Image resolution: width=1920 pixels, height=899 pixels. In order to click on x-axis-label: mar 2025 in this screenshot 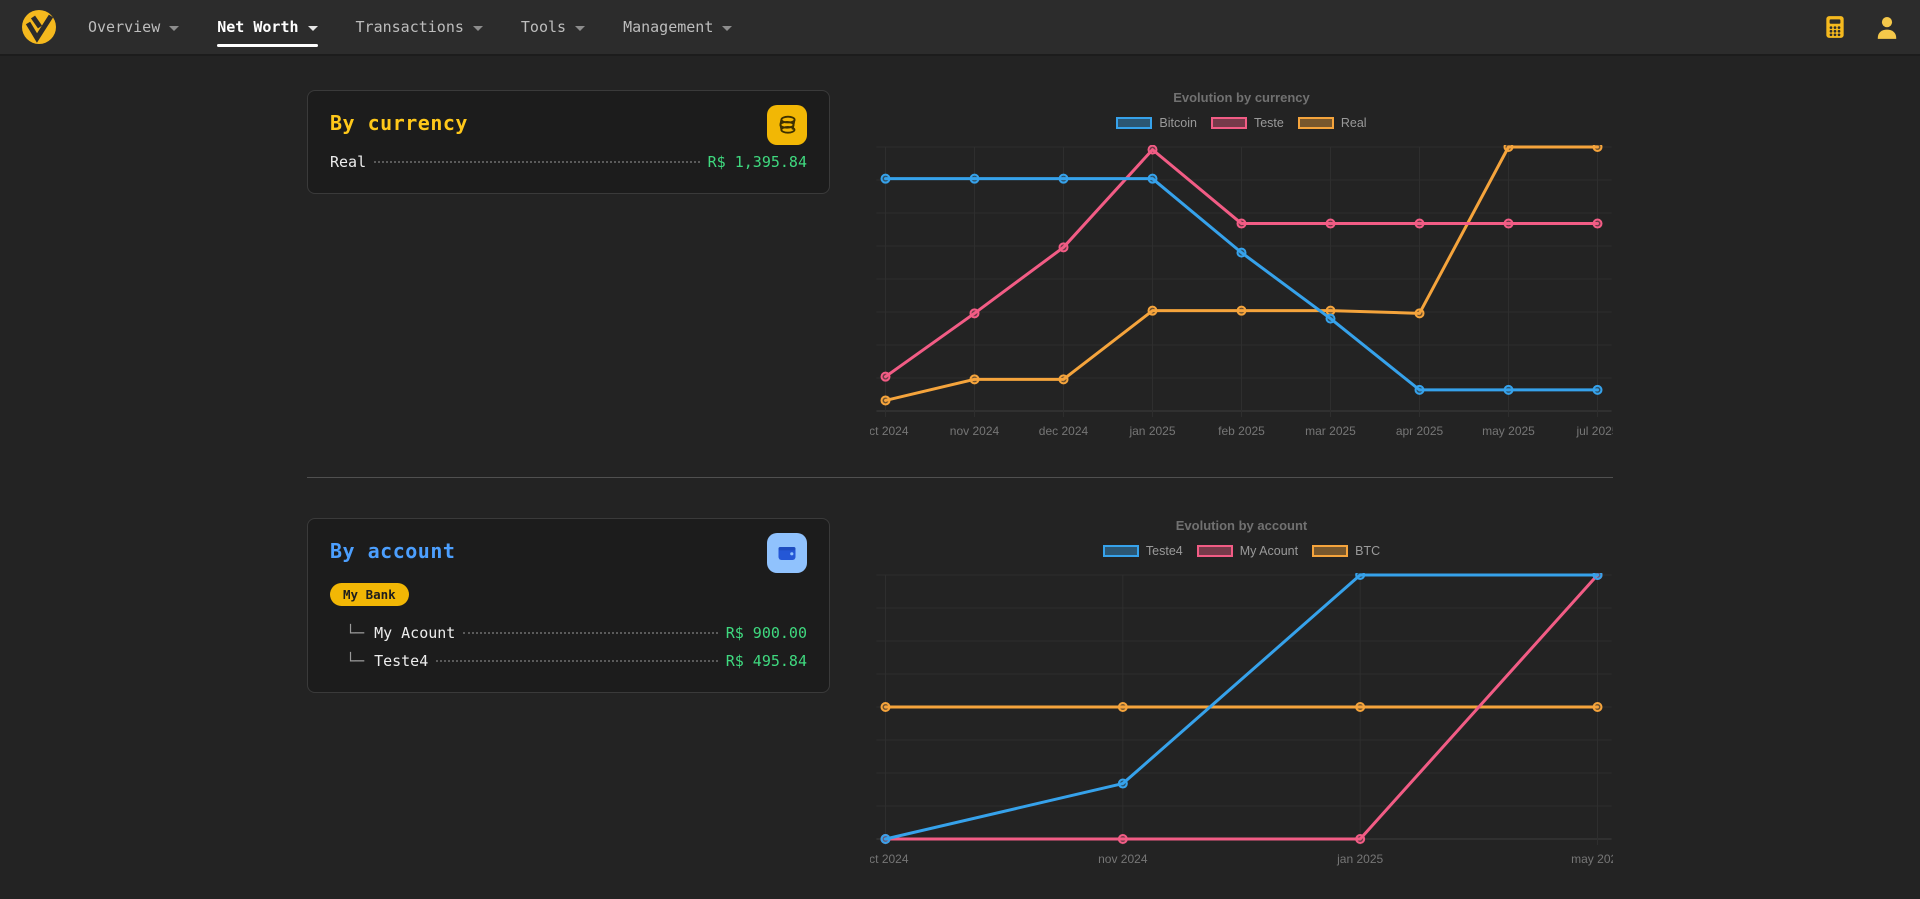, I will do `click(1330, 431)`.